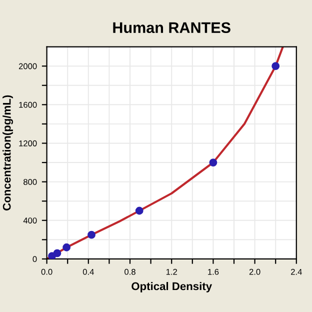  What do you see at coordinates (213, 271) in the screenshot?
I see `x-tick-label: 1.6` at bounding box center [213, 271].